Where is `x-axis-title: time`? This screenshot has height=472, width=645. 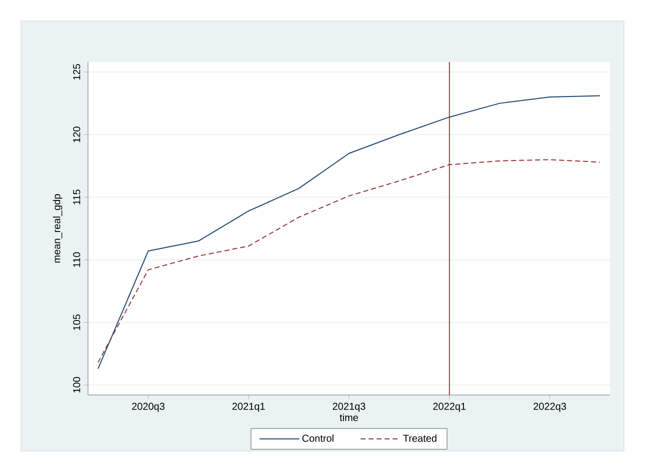
x-axis-title: time is located at coordinates (349, 418).